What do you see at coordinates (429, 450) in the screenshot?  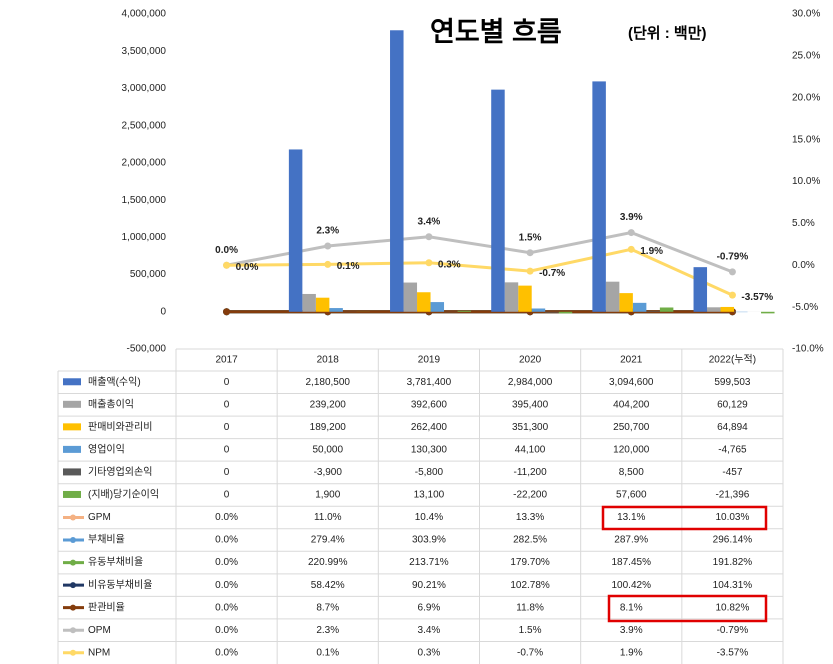 I see `table-cell: 130,300` at bounding box center [429, 450].